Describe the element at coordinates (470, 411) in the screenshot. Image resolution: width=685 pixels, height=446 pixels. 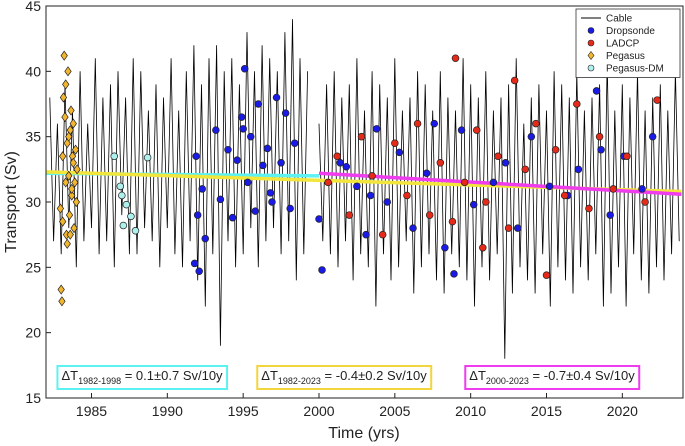
I see `x-tick-label: 2010` at that location.